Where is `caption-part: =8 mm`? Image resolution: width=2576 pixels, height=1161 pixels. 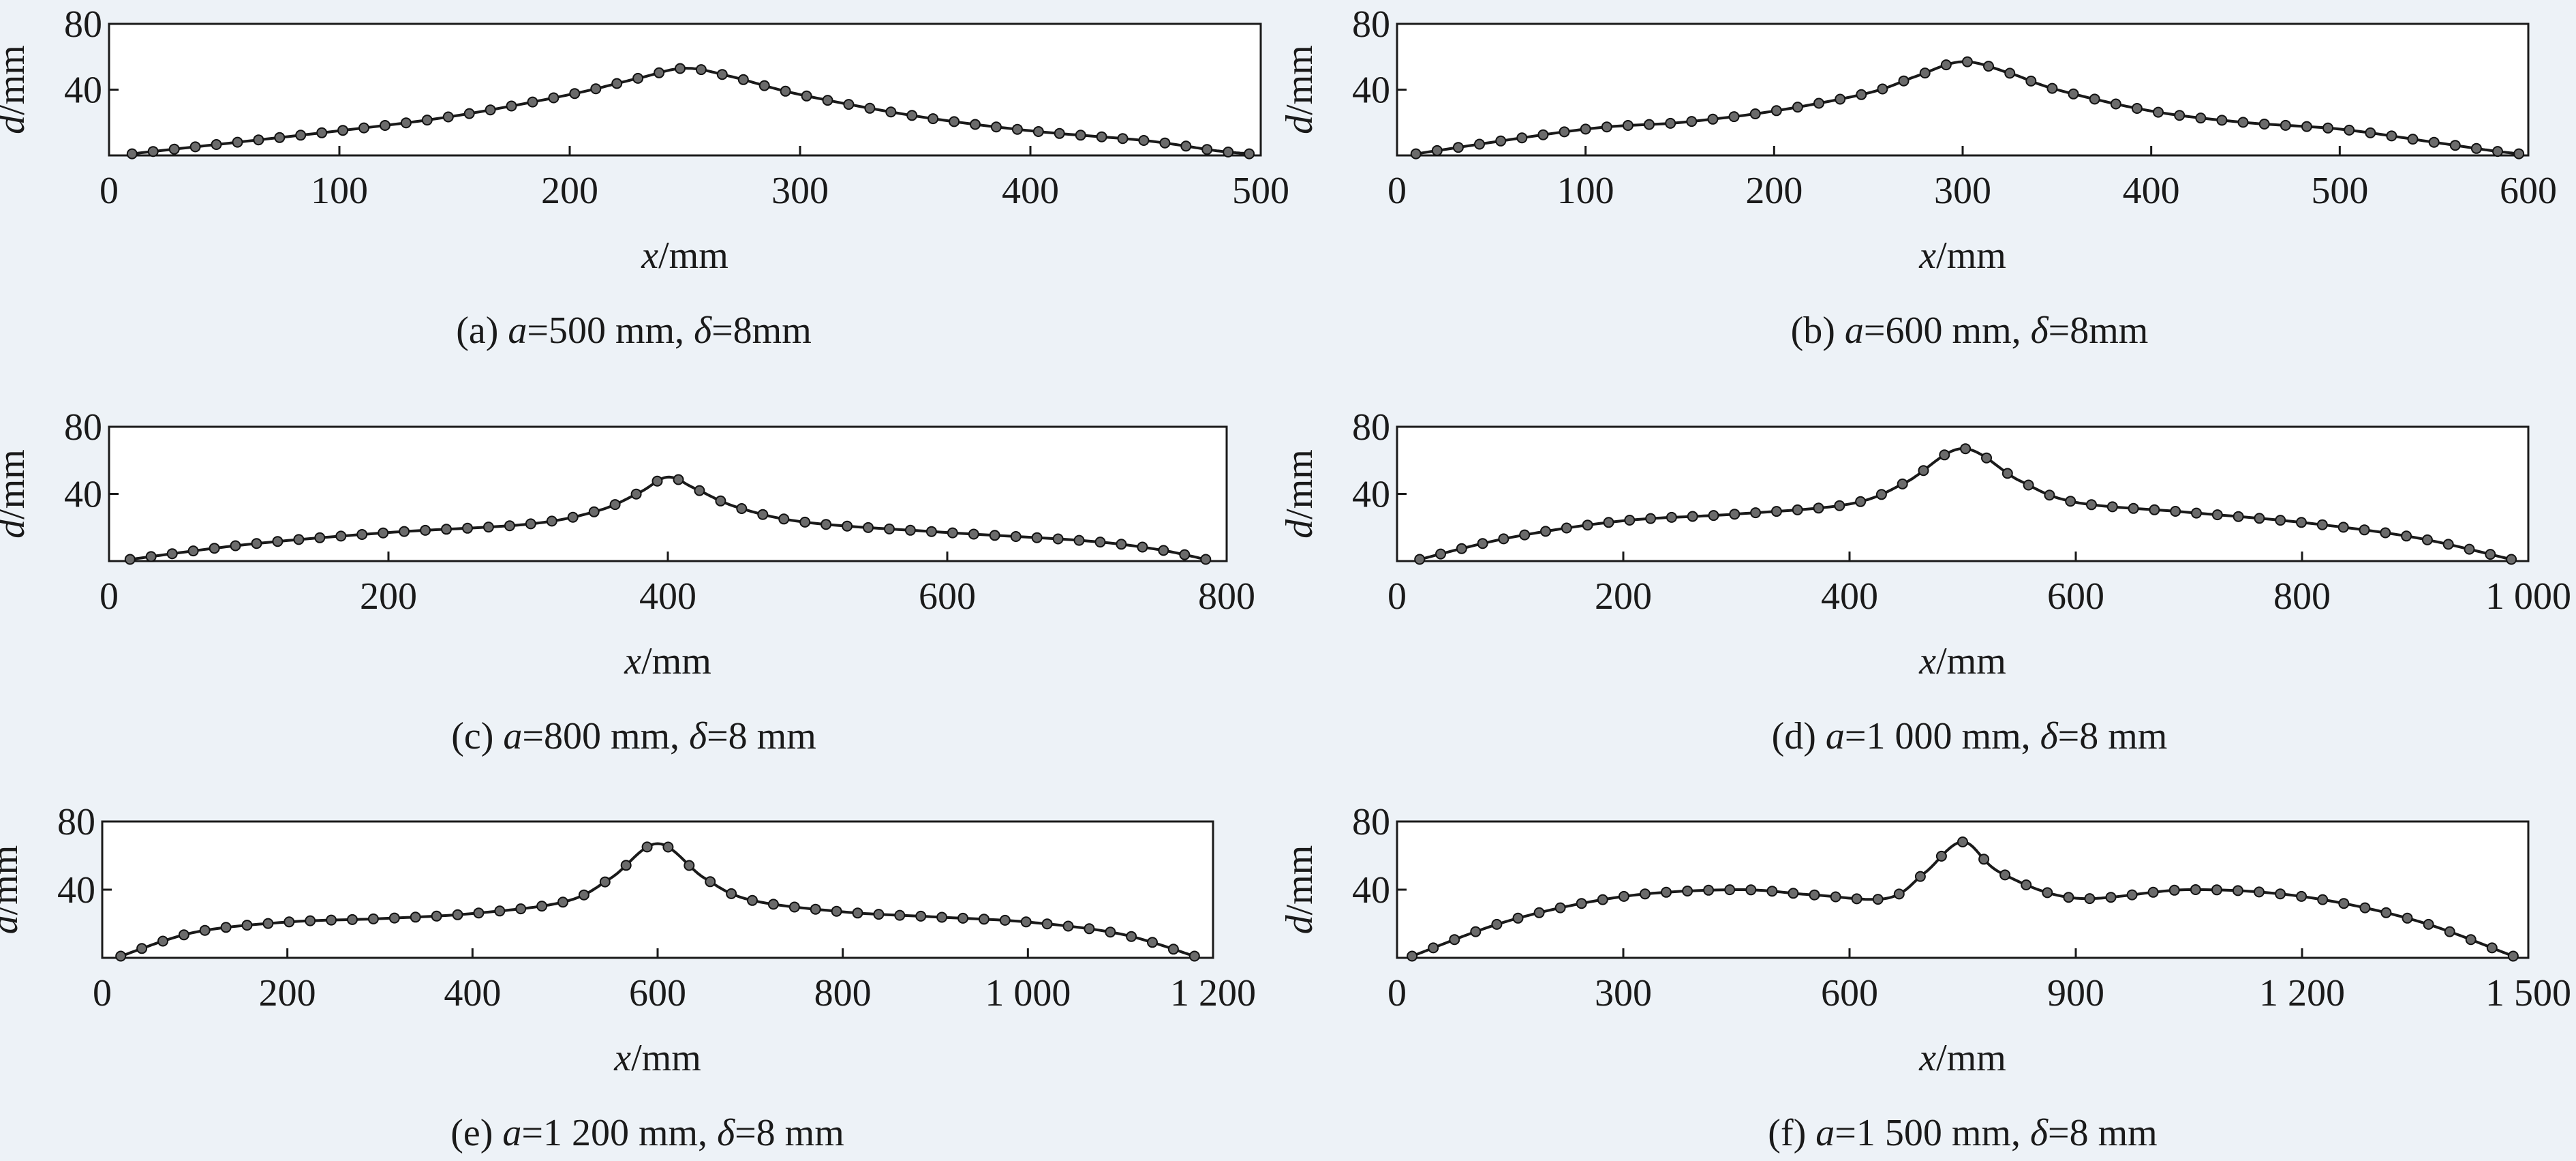
caption-part: =8 mm is located at coordinates (2103, 1133).